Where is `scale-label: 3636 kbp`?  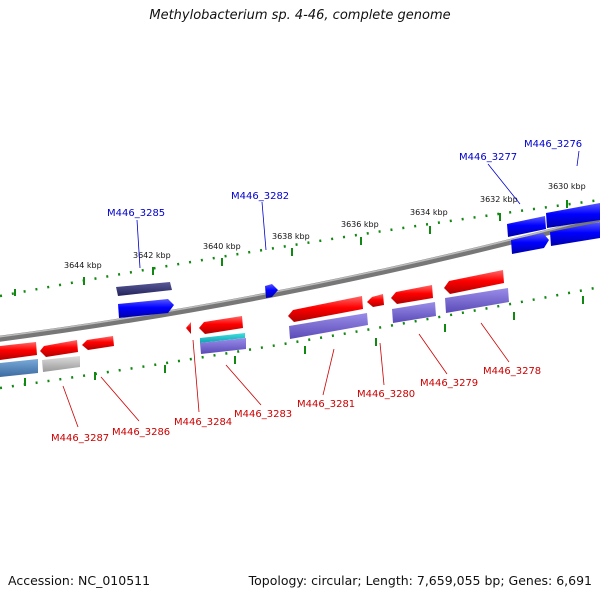
scale-label: 3636 kbp is located at coordinates (360, 224).